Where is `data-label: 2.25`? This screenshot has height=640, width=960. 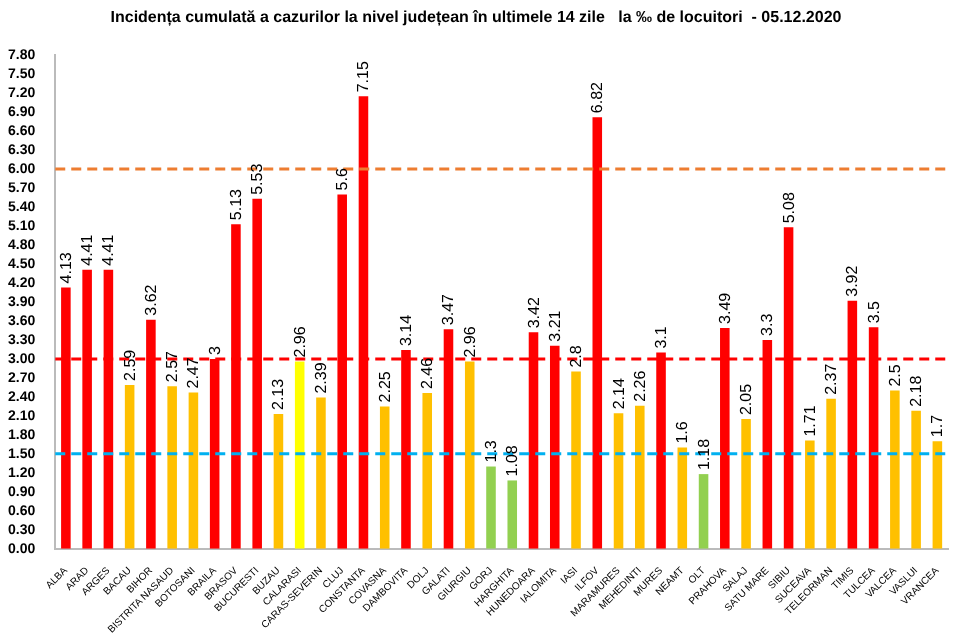
data-label: 2.25 is located at coordinates (384, 386).